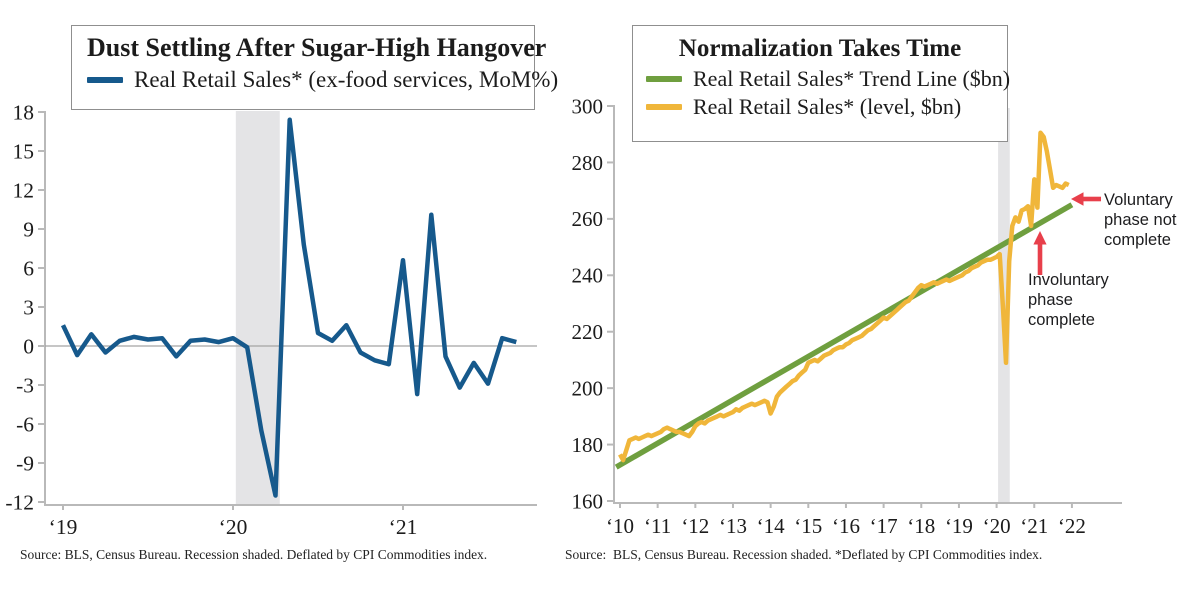 The height and width of the screenshot is (590, 1200). I want to click on x-tick-label: ‘22, so click(1072, 526).